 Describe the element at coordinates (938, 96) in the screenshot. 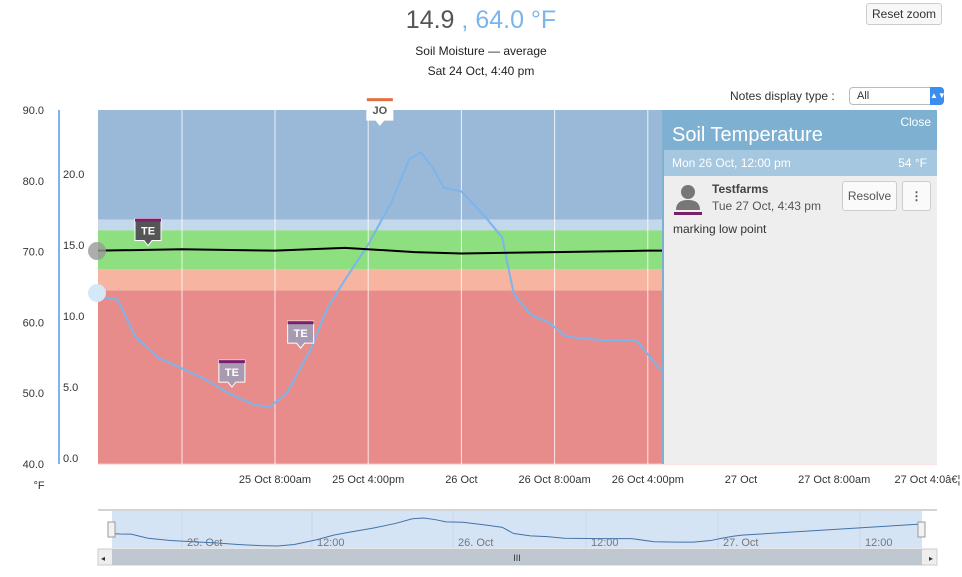

I see `select-arrows-icon: ▲▼` at that location.